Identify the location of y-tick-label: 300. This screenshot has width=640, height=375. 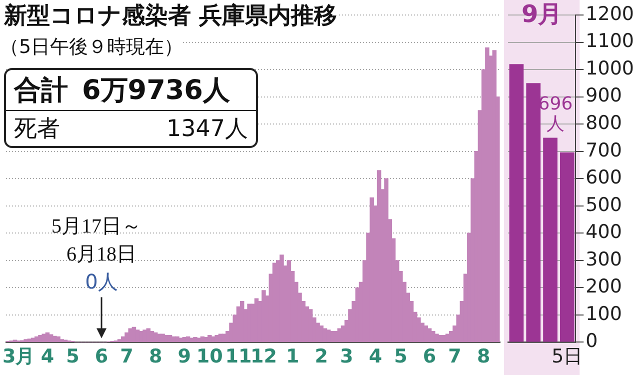
(604, 259).